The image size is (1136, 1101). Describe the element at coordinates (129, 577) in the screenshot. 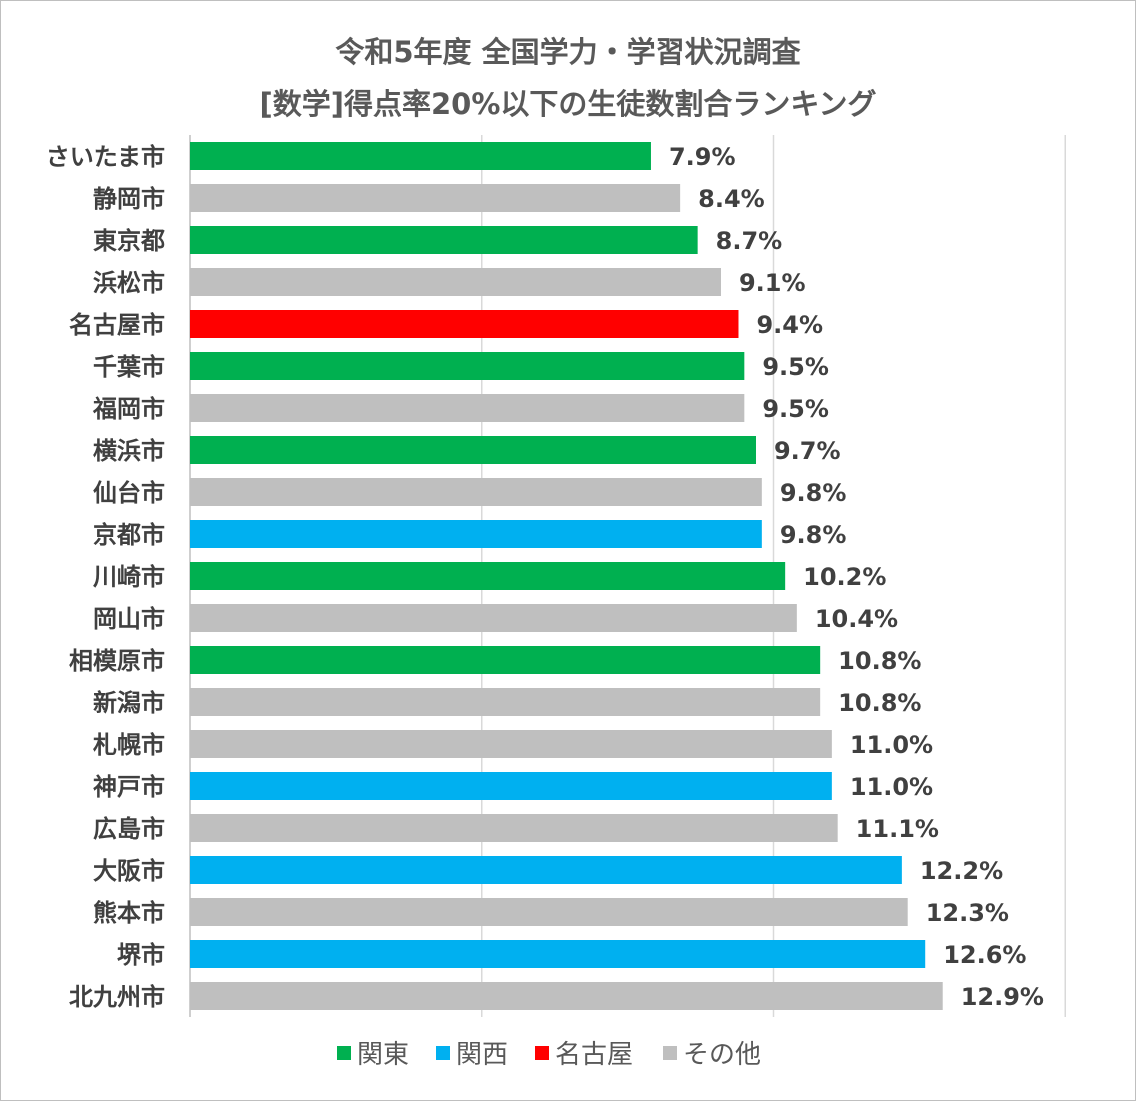

I see `category-label: 川崎市` at that location.